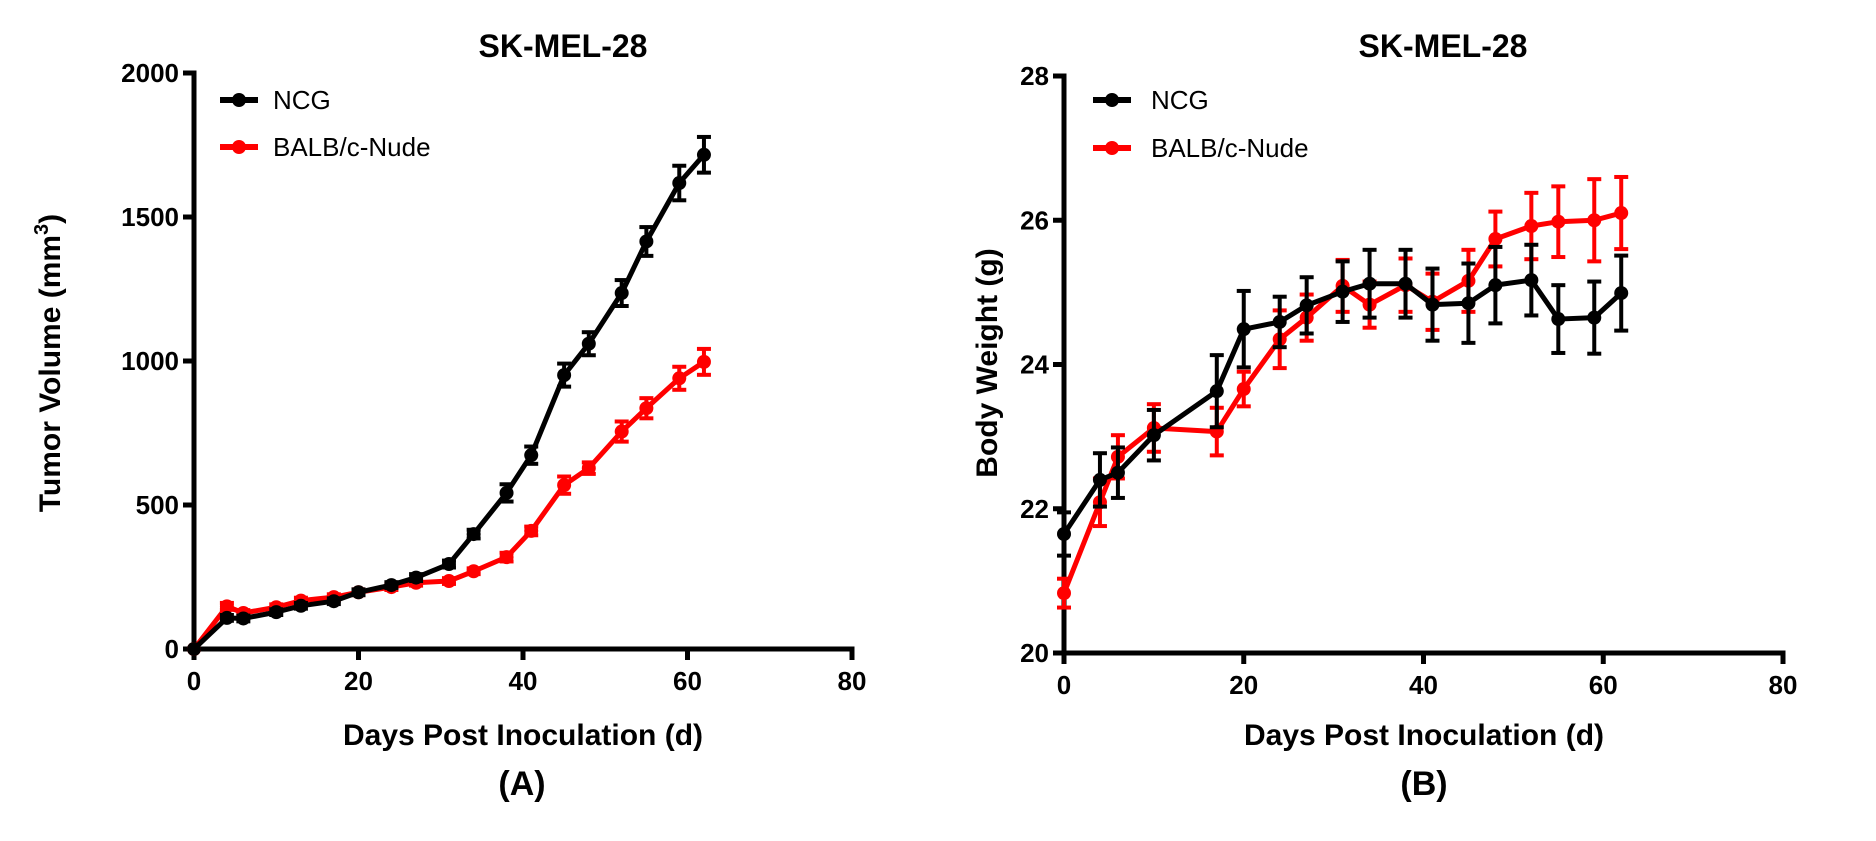 The image size is (1876, 841). I want to click on y-axis-title-superscript: 3, so click(42, 229).